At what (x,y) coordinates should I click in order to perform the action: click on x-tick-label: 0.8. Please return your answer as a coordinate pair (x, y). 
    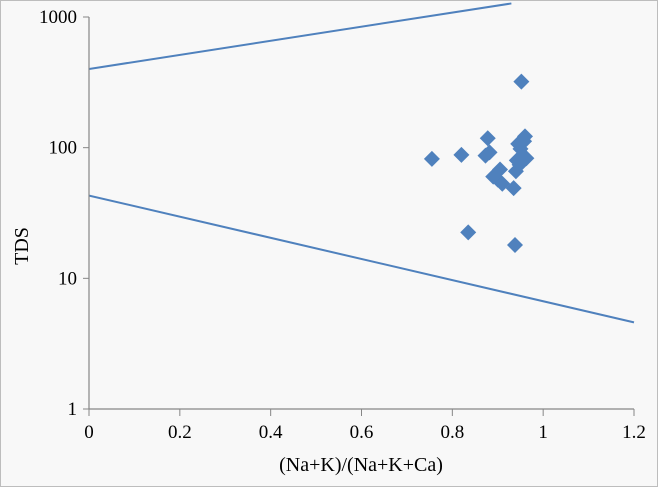
    Looking at the image, I should click on (452, 432).